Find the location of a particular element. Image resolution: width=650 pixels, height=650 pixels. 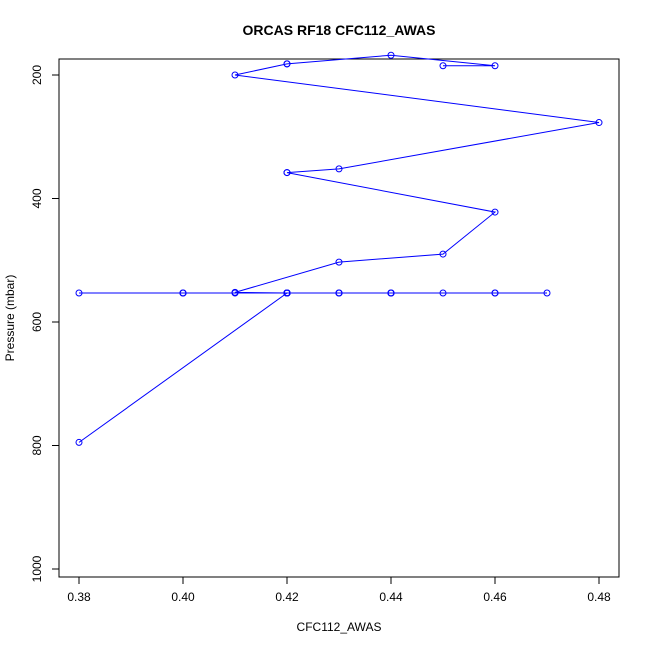

x-tick-label: 0.40 is located at coordinates (183, 597).